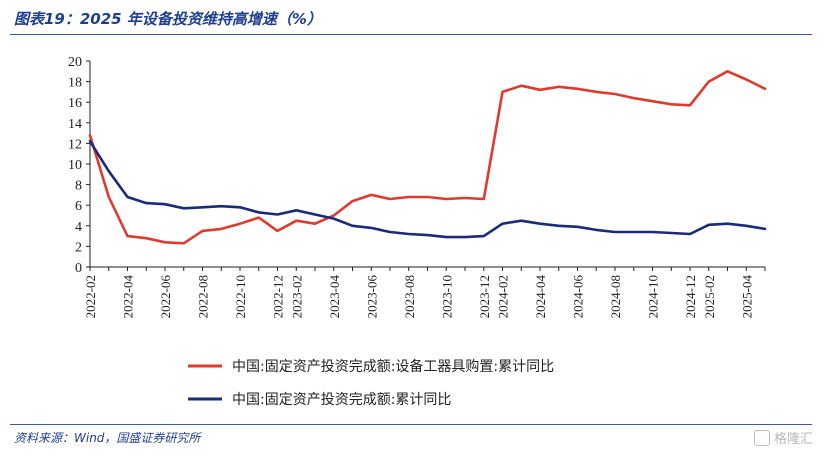  I want to click on watermark: 格隆汇, so click(783, 437).